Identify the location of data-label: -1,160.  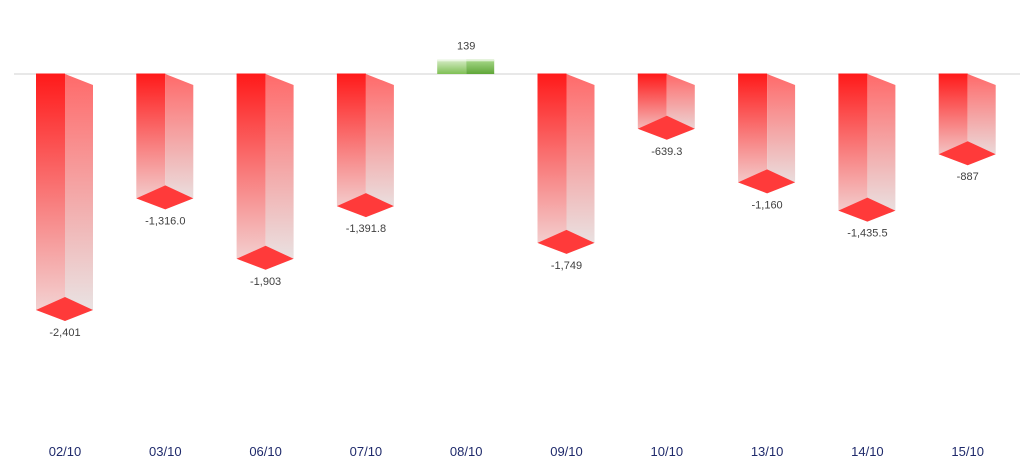
(766, 205).